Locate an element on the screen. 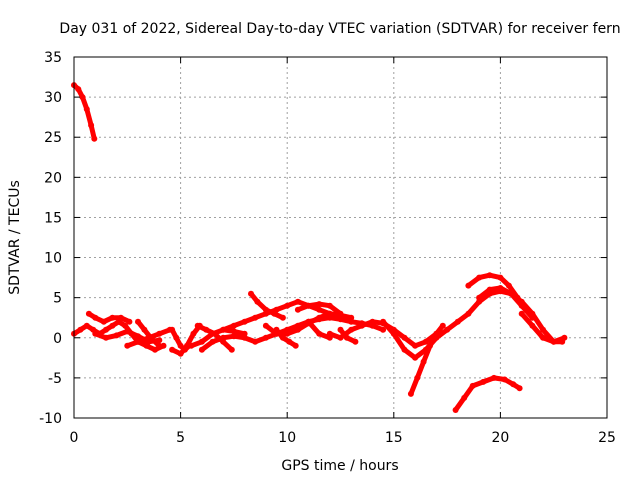 The width and height of the screenshot is (640, 480). series-arc21 is located at coordinates (426, 359).